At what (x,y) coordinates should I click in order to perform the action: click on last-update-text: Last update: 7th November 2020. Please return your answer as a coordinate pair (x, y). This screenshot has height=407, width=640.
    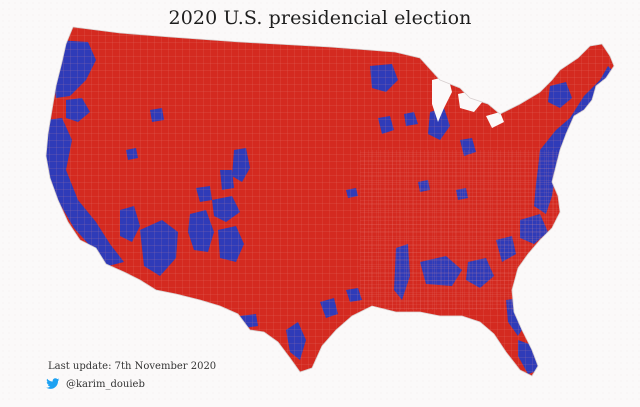
    Looking at the image, I should click on (132, 366).